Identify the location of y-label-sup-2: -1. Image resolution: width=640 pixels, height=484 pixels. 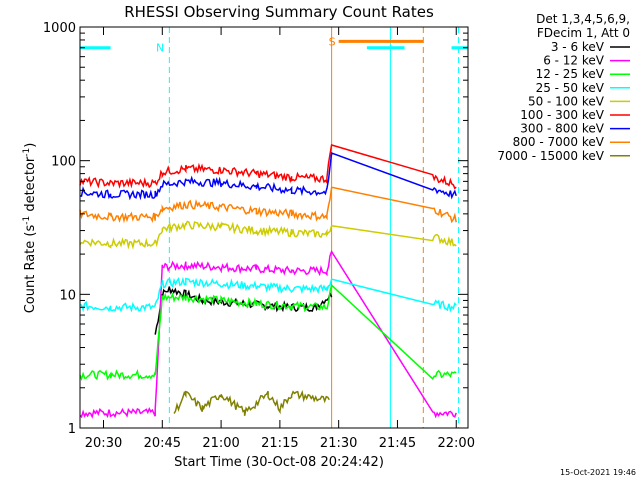
(27, 152).